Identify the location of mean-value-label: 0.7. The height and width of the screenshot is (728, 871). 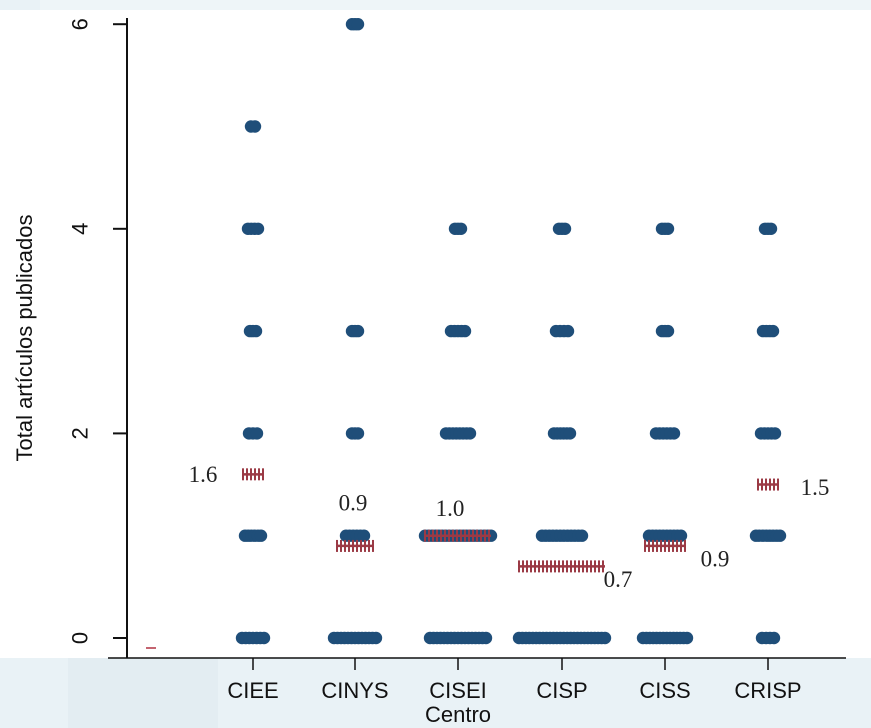
(618, 579).